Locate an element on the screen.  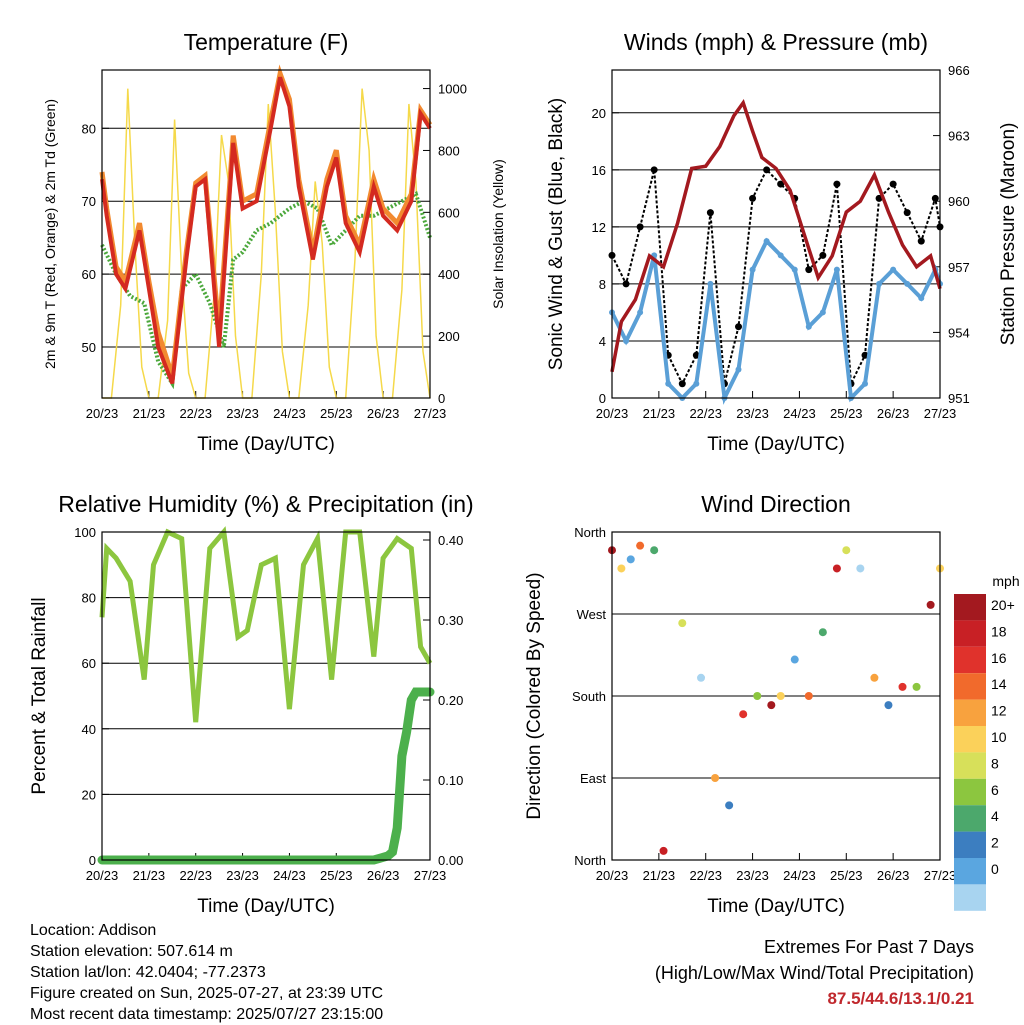
precipitation-line is located at coordinates (266, 776).